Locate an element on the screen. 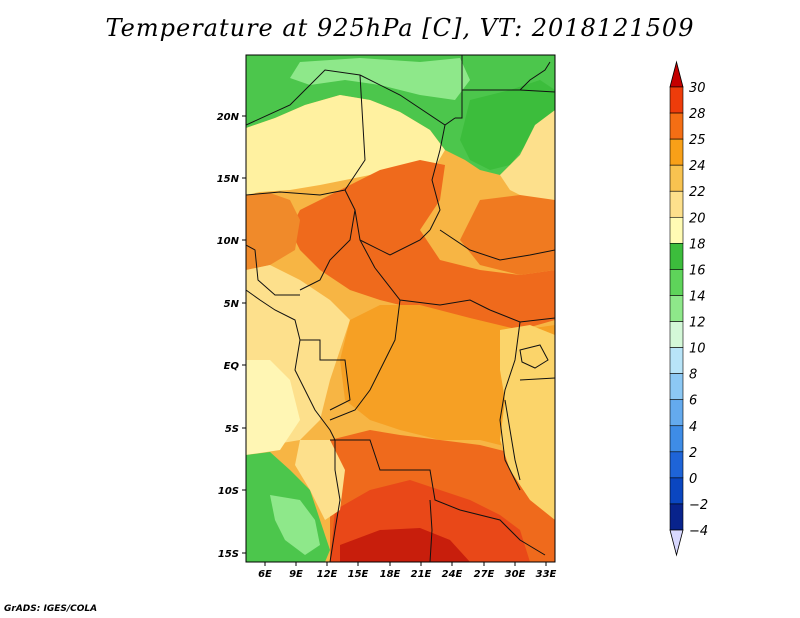 This screenshot has width=800, height=618. lat-label-10s: 10S is located at coordinates (228, 491).